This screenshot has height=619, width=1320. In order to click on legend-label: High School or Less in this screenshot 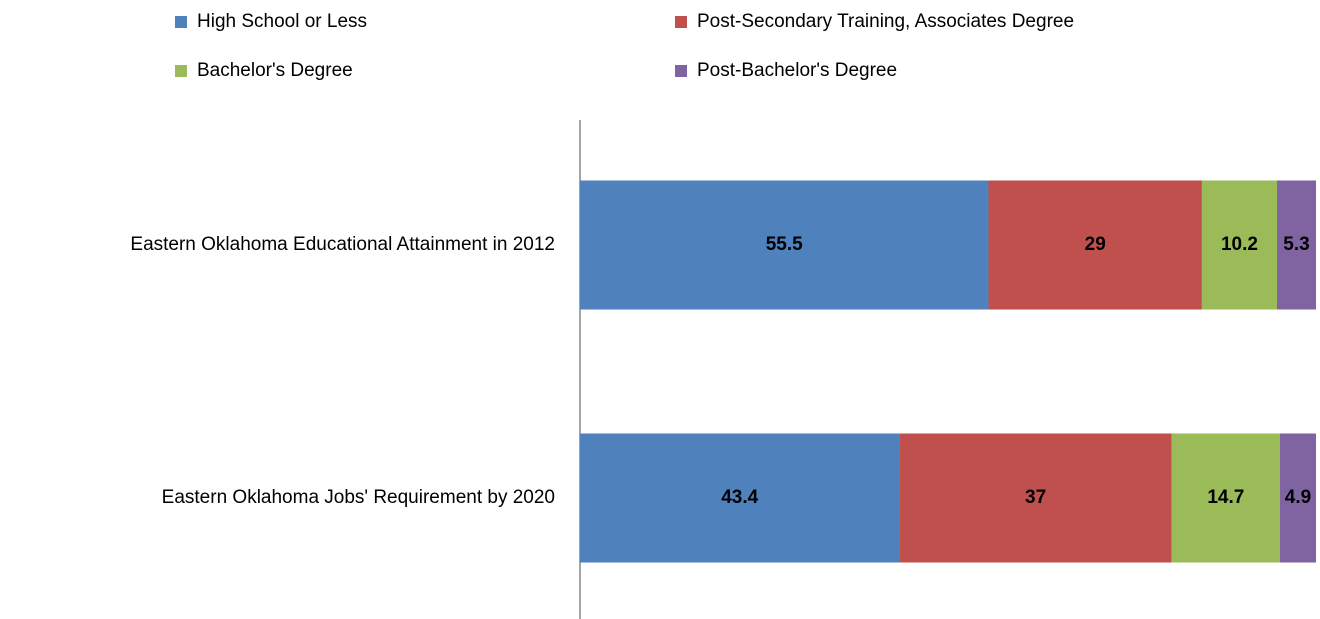, I will do `click(282, 21)`.